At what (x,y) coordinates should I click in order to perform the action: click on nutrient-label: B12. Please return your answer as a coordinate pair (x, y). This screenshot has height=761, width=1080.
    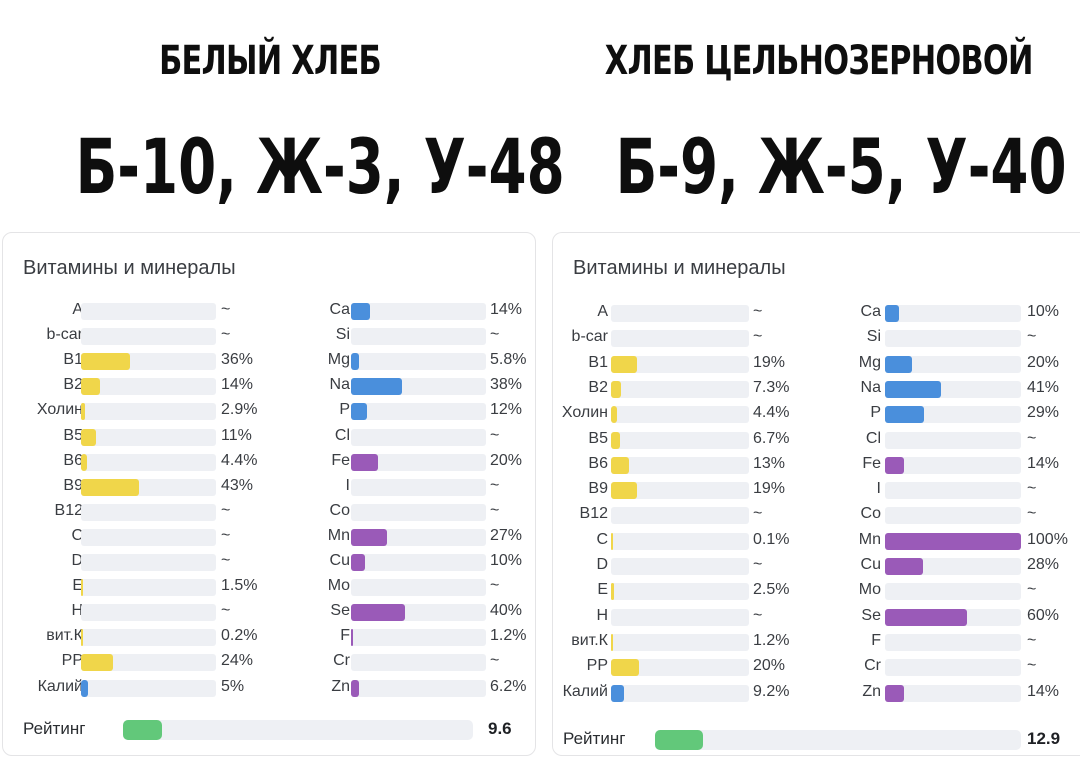
    Looking at the image, I should click on (593, 514).